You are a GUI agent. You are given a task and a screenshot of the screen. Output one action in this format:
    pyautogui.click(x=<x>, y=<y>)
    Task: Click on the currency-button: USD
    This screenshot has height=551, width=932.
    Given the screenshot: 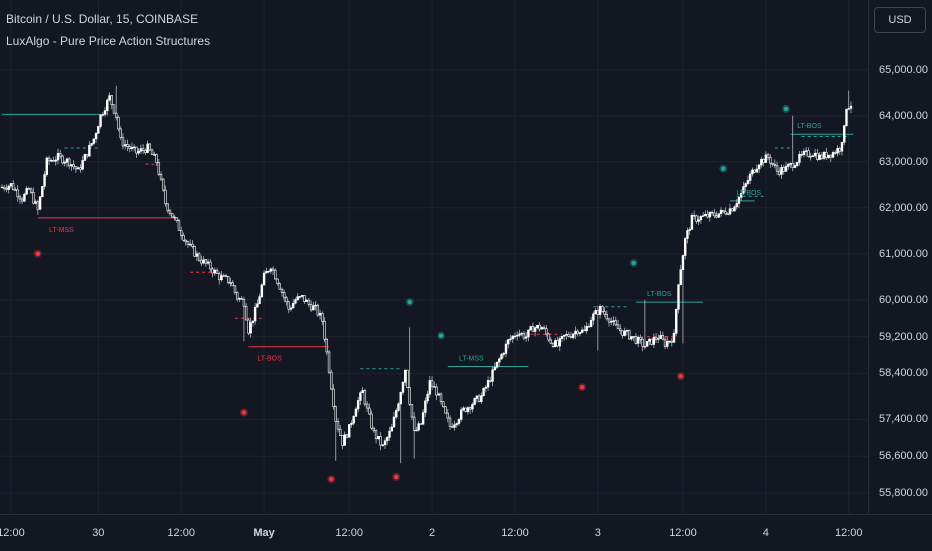 What is the action you would take?
    pyautogui.click(x=900, y=20)
    